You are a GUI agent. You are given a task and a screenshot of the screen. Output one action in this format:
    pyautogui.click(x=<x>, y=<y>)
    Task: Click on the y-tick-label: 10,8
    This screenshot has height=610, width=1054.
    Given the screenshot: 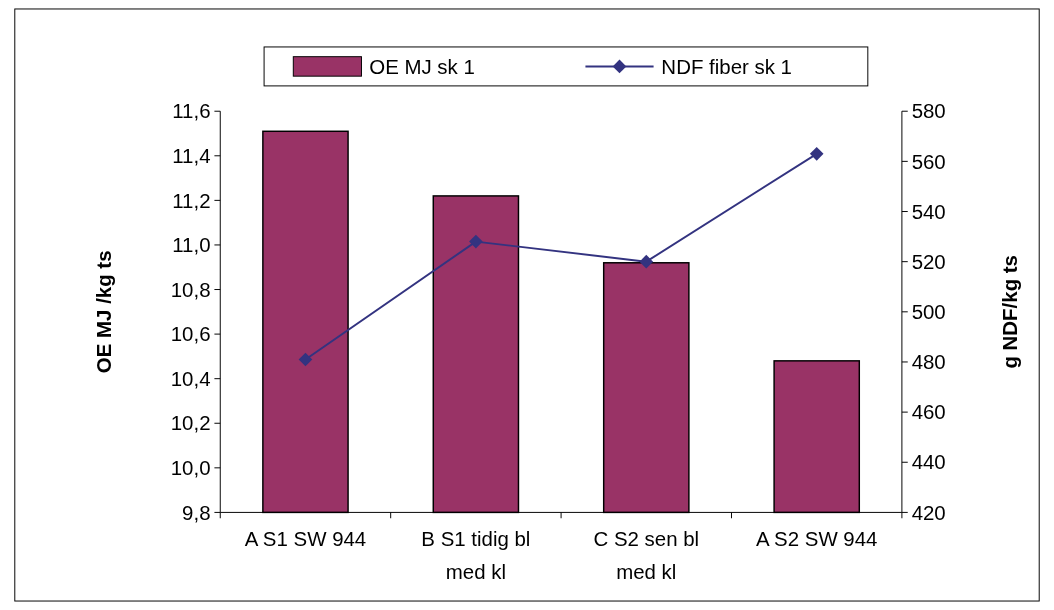 What is the action you would take?
    pyautogui.click(x=190, y=289)
    